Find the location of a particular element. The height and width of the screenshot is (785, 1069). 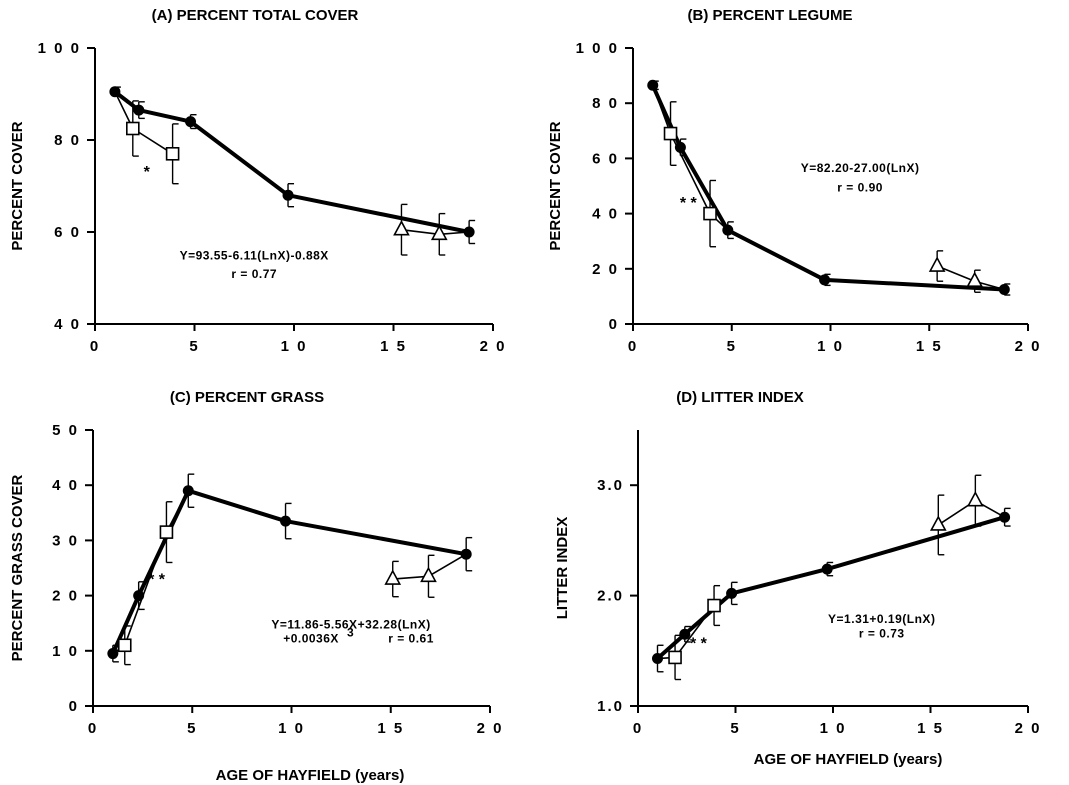

chart-title: (C) PERCENT GRASS is located at coordinates (247, 397).